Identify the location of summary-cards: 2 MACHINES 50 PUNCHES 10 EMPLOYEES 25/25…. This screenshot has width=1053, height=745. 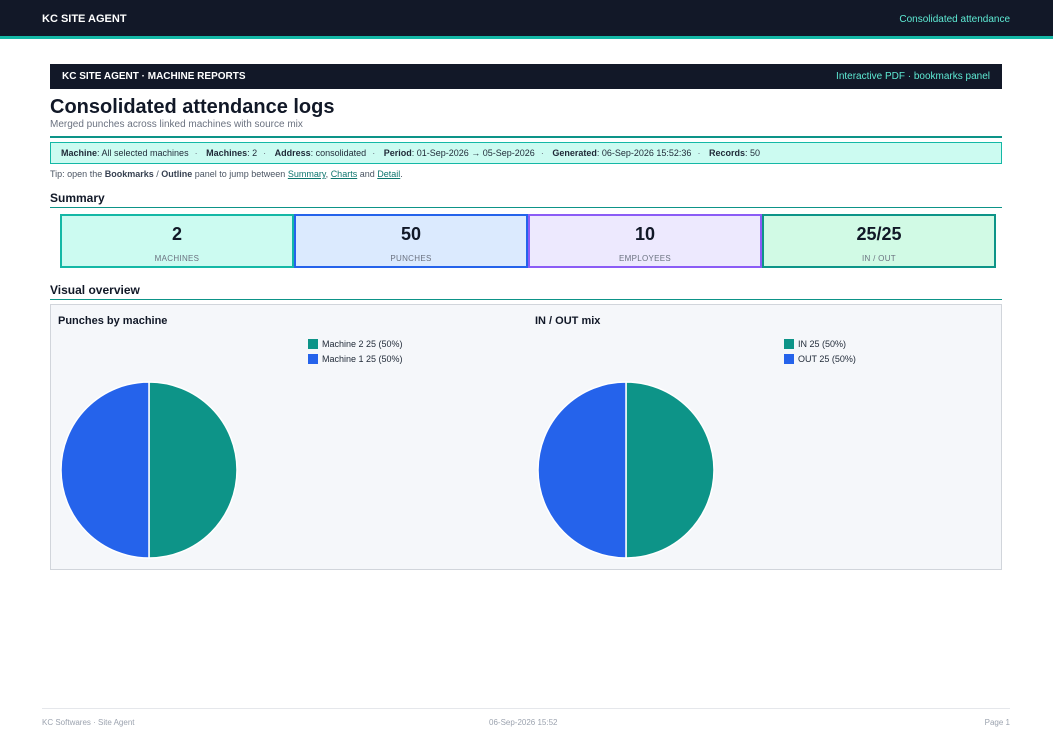
(528, 241).